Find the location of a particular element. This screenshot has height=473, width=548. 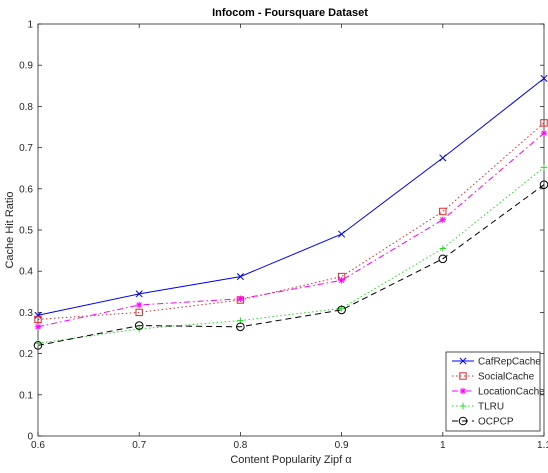

y-tick-label: 0.6 is located at coordinates (26, 189).